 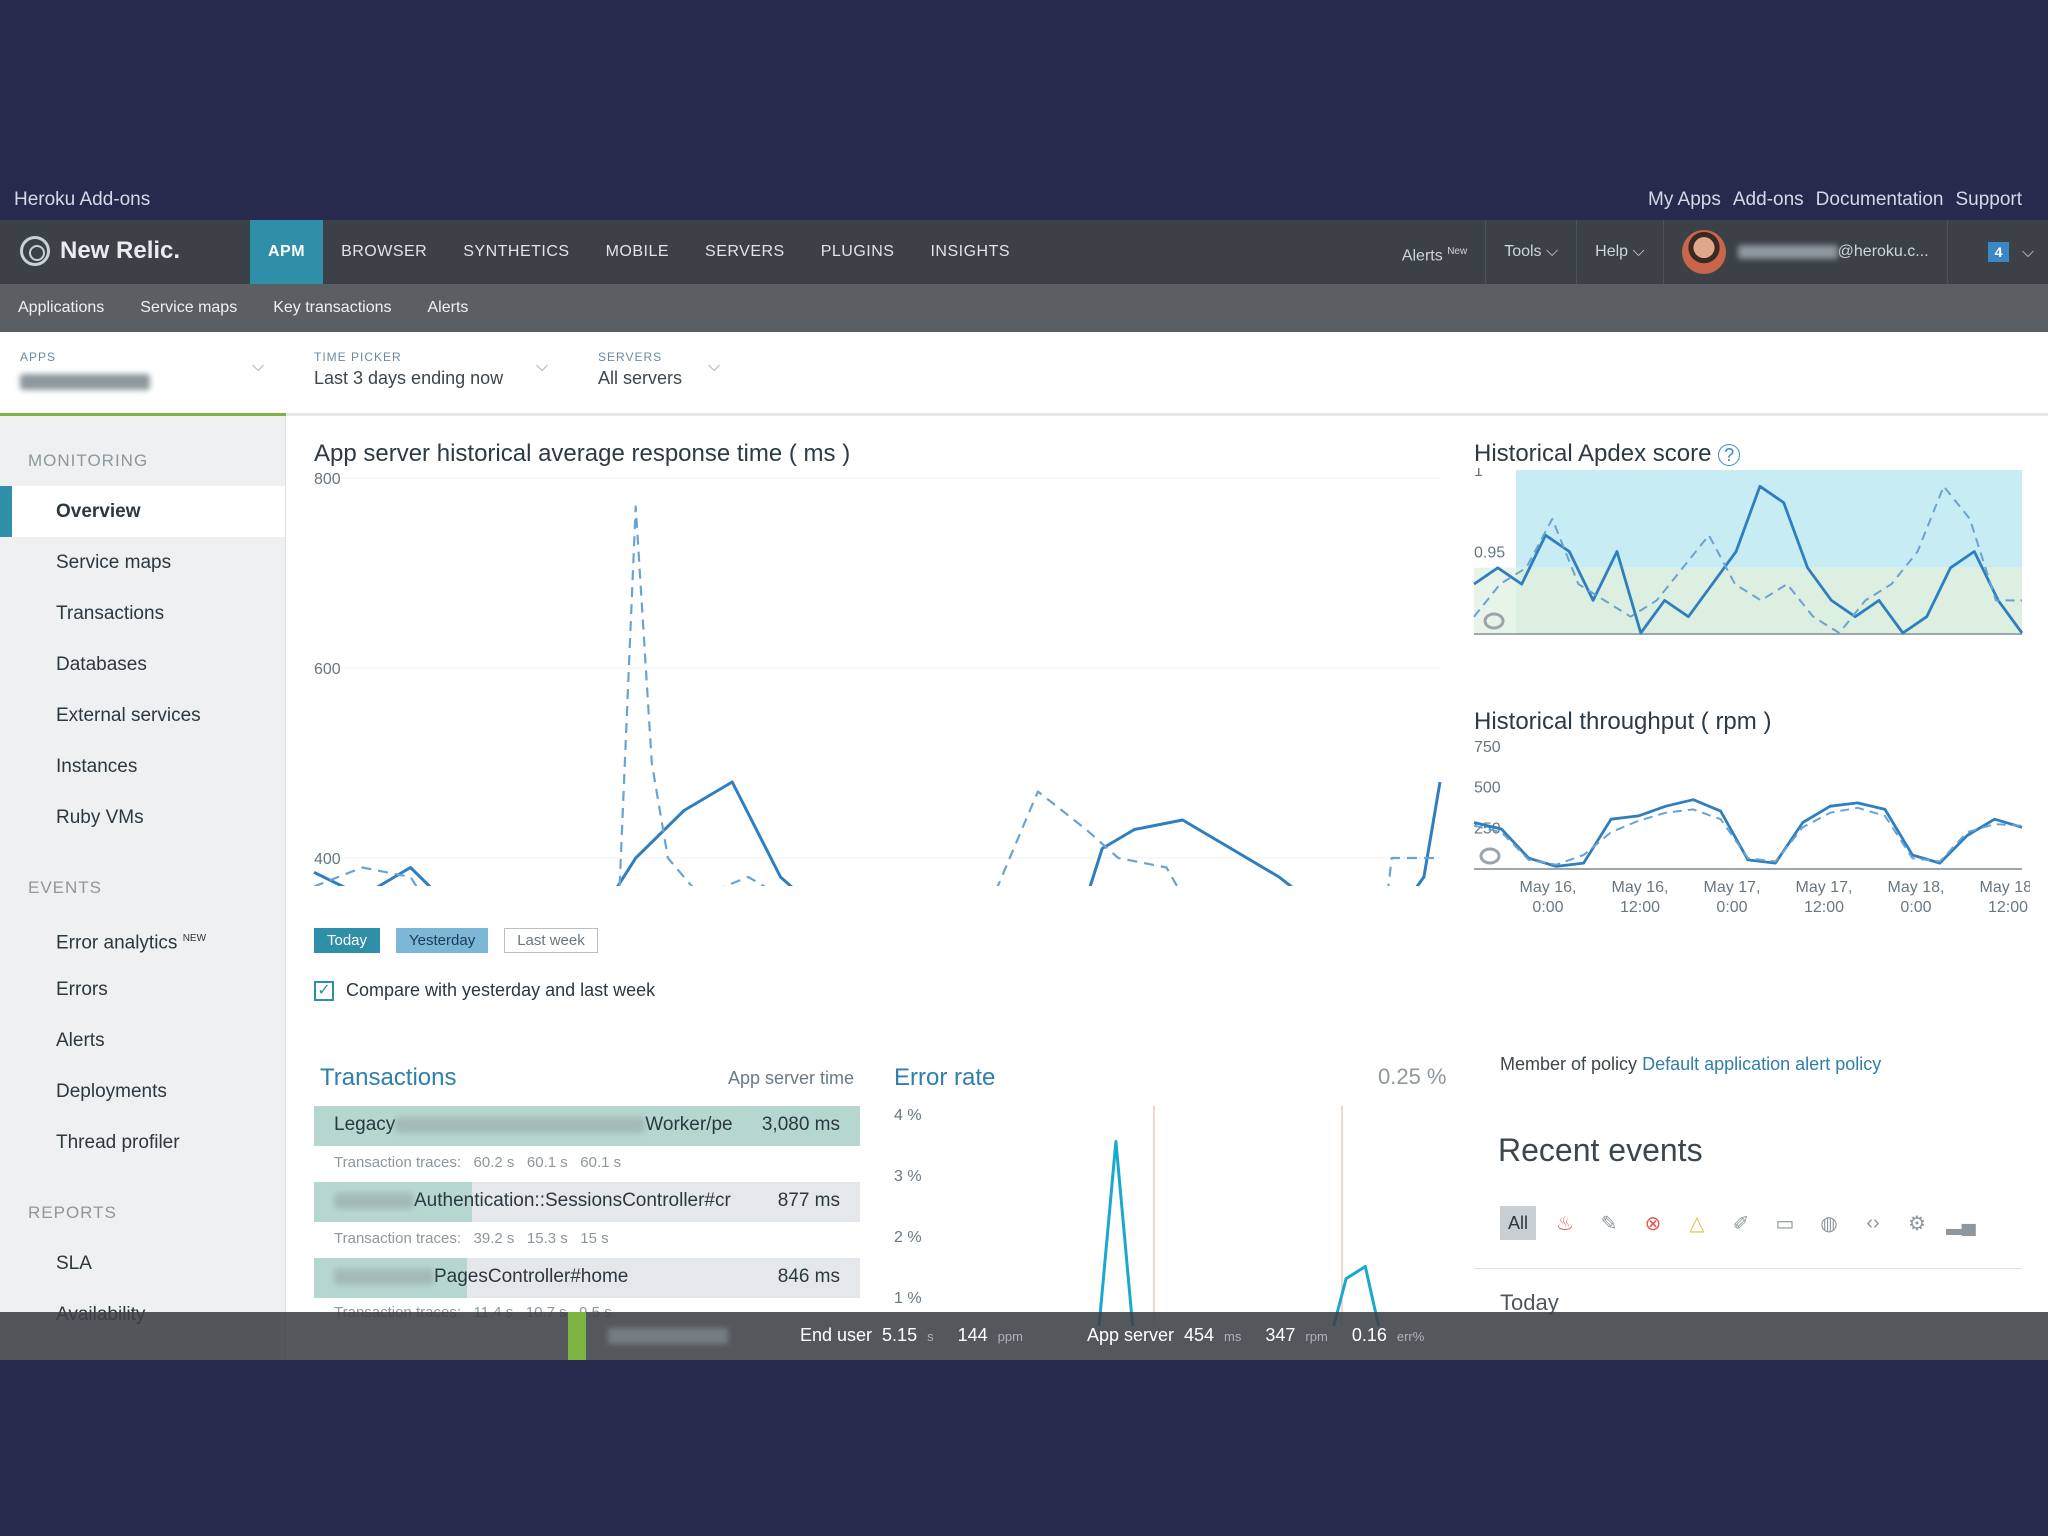 What do you see at coordinates (1917, 1223) in the screenshot?
I see `gear-icon: ⚙` at bounding box center [1917, 1223].